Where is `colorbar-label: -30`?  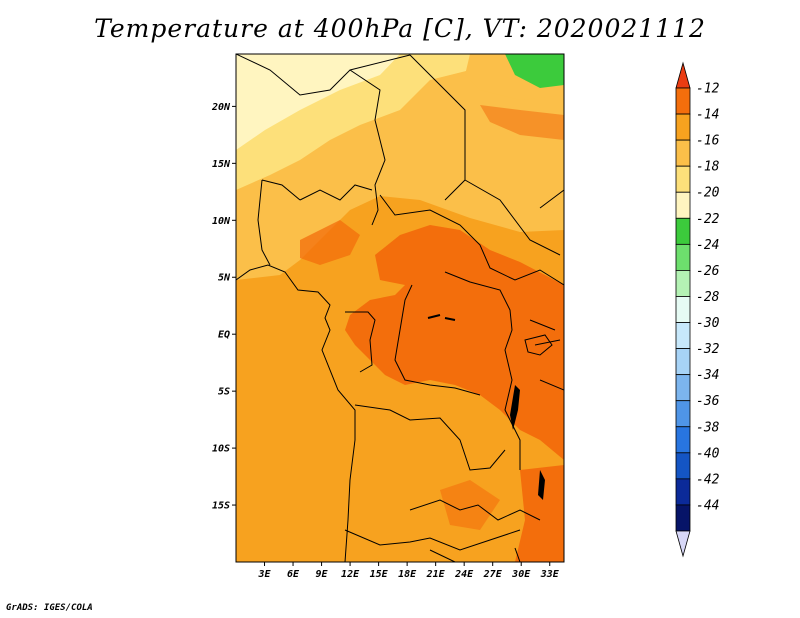
colorbar-label: -30 is located at coordinates (708, 323).